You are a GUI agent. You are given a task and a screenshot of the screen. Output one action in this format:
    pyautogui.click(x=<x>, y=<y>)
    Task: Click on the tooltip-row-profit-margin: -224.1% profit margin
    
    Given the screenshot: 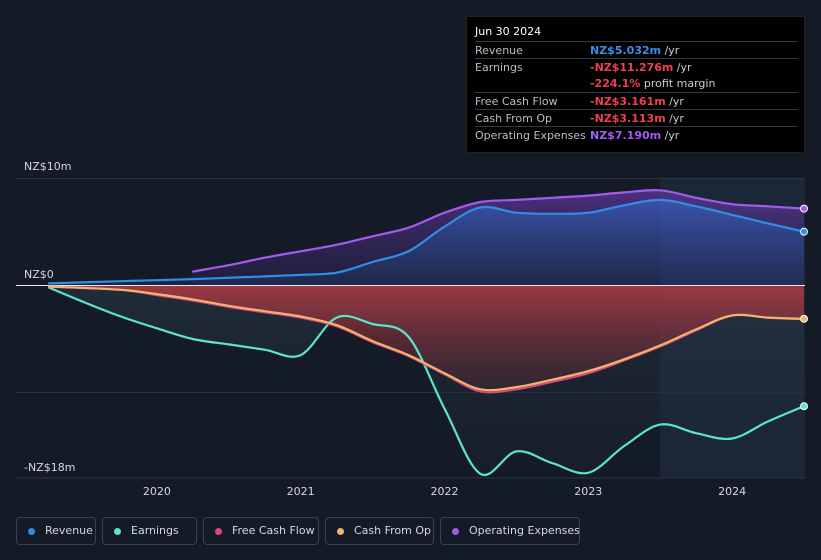 What is the action you would take?
    pyautogui.click(x=636, y=83)
    